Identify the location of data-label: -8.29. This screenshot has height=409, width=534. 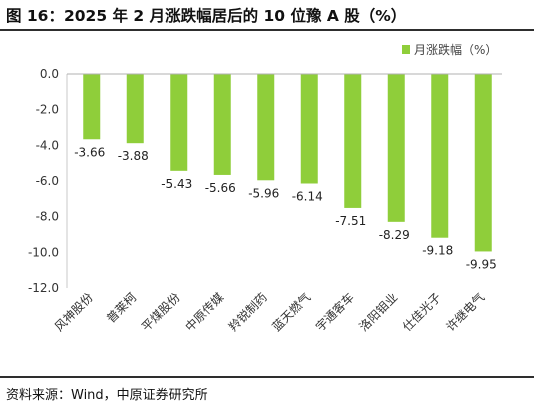
(394, 235).